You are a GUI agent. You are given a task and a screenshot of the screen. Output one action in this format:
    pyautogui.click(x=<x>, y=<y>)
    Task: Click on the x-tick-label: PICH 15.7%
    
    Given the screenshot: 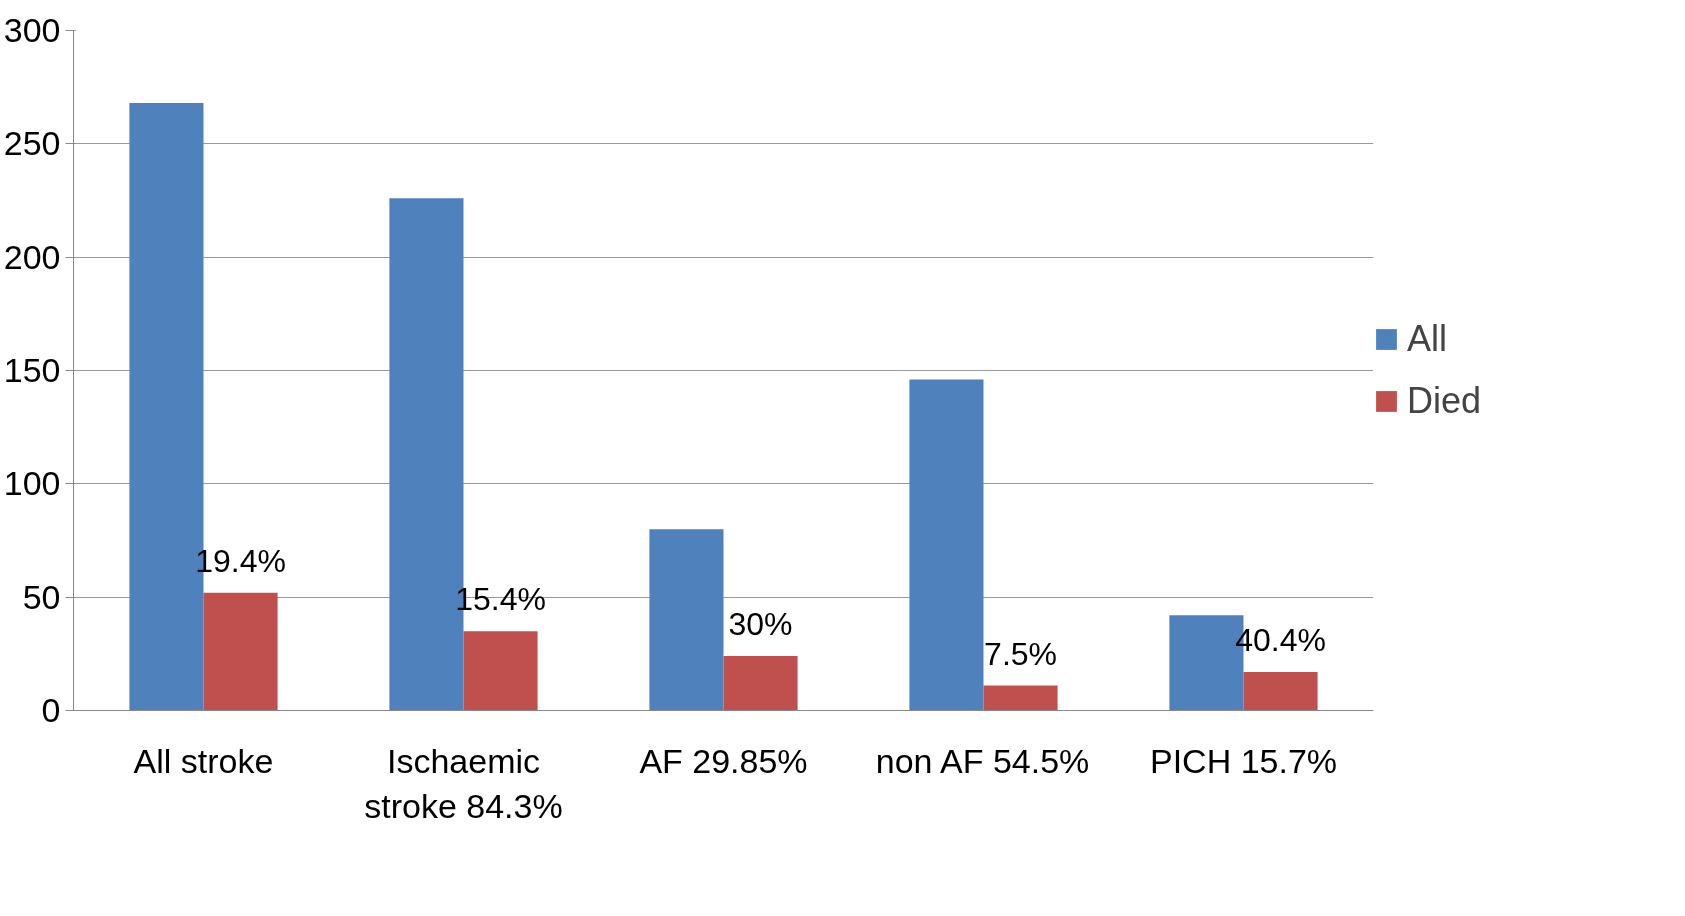 What is the action you would take?
    pyautogui.click(x=1243, y=760)
    